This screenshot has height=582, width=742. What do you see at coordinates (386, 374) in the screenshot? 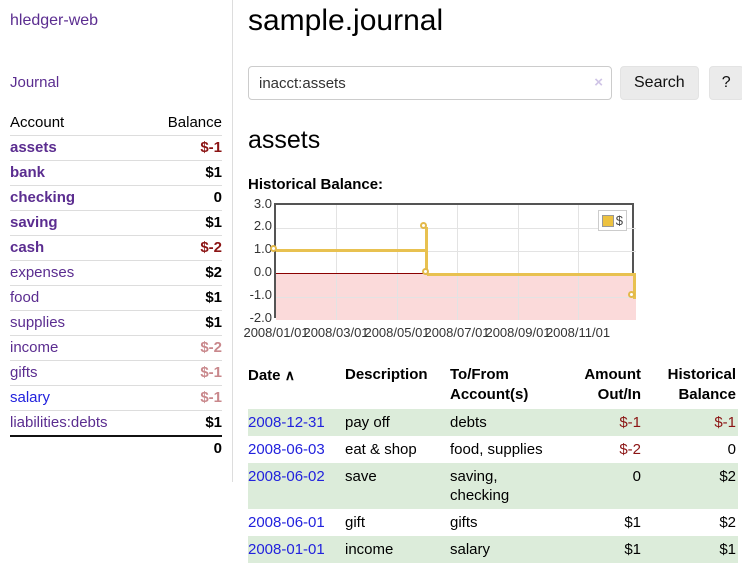
I see `register-header-description: Description` at bounding box center [386, 374].